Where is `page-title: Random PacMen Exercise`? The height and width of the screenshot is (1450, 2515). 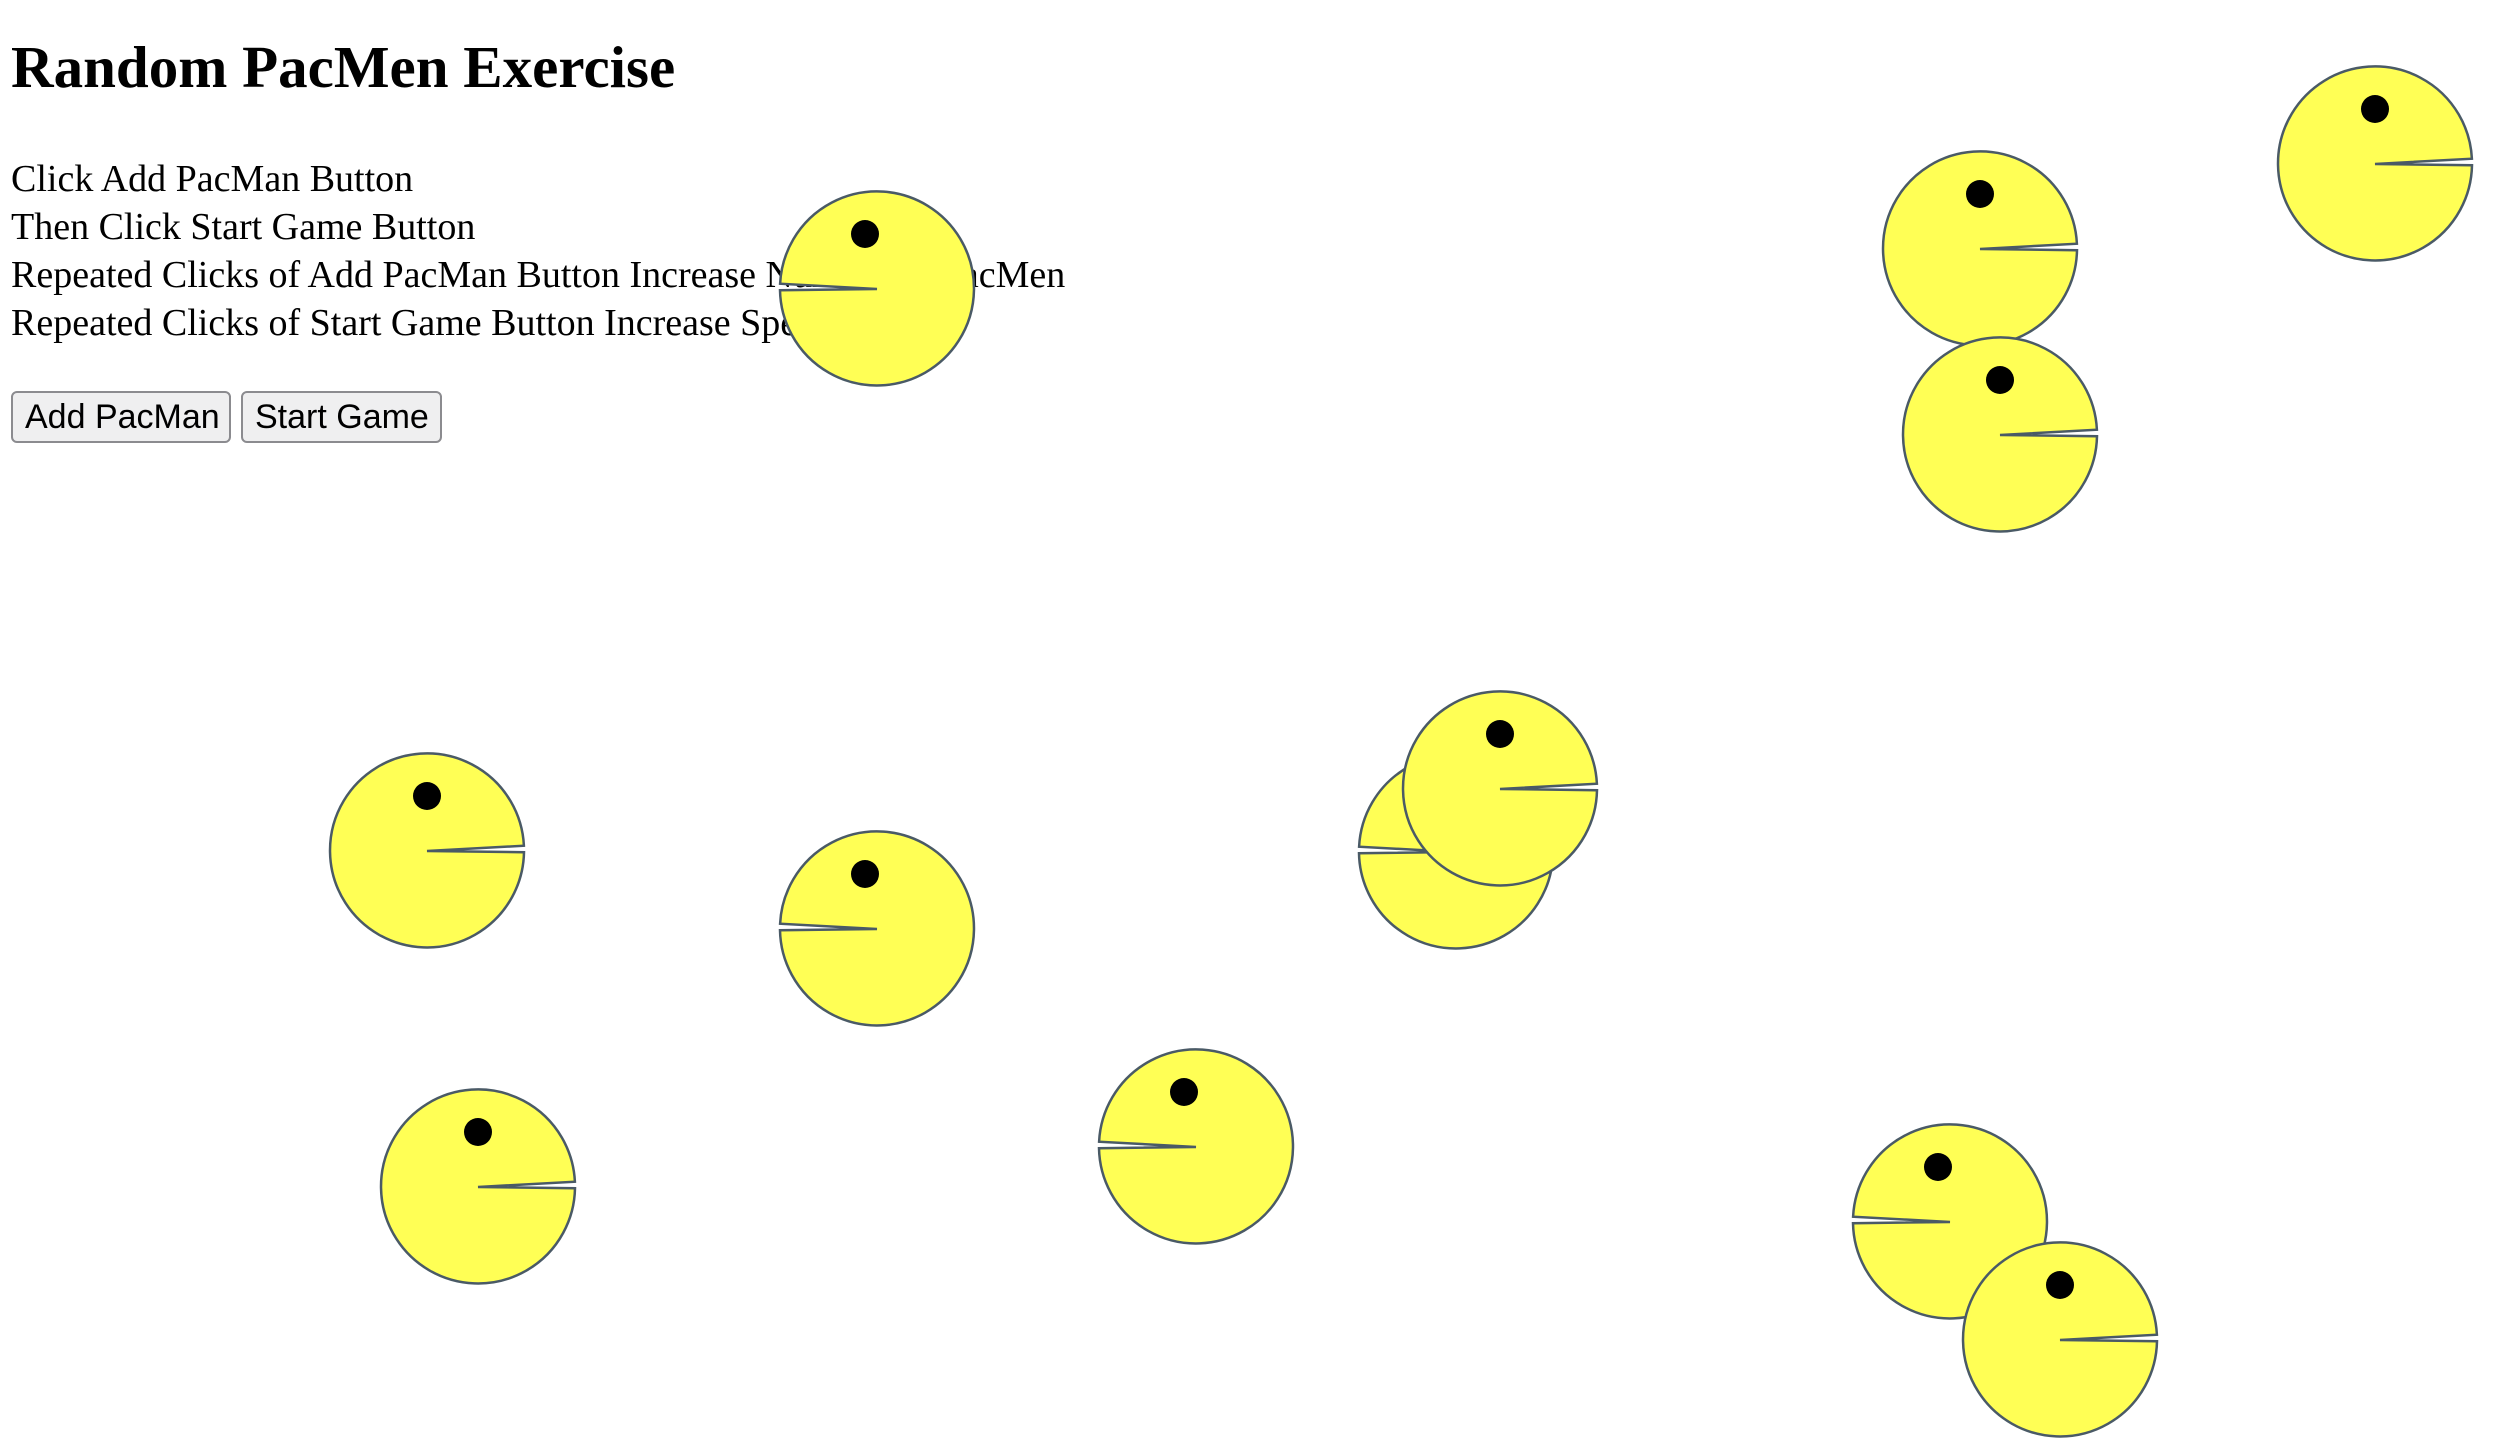 page-title: Random PacMen Exercise is located at coordinates (343, 67).